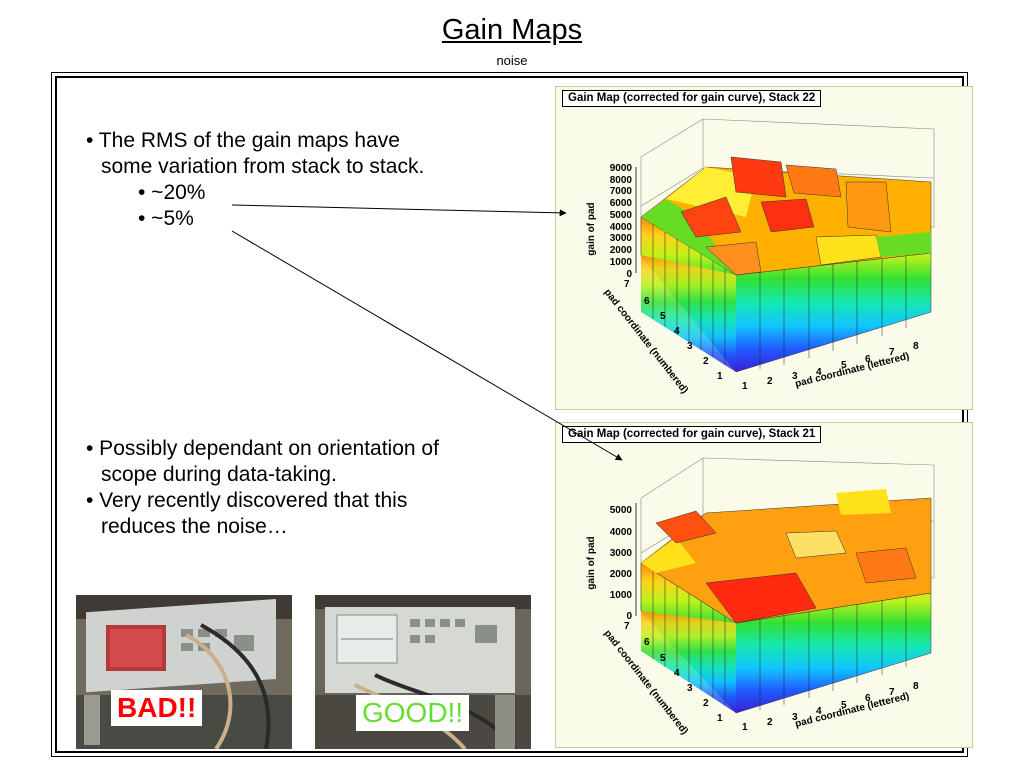 The width and height of the screenshot is (1024, 768). I want to click on bullet-orientation-cont: scope during data-taking., so click(219, 474).